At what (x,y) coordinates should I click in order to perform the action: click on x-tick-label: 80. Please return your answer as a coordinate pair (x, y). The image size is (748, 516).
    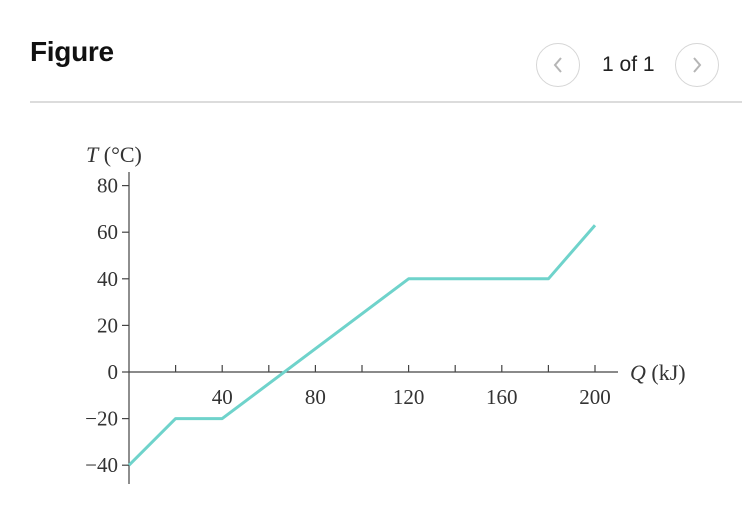
    Looking at the image, I should click on (315, 397).